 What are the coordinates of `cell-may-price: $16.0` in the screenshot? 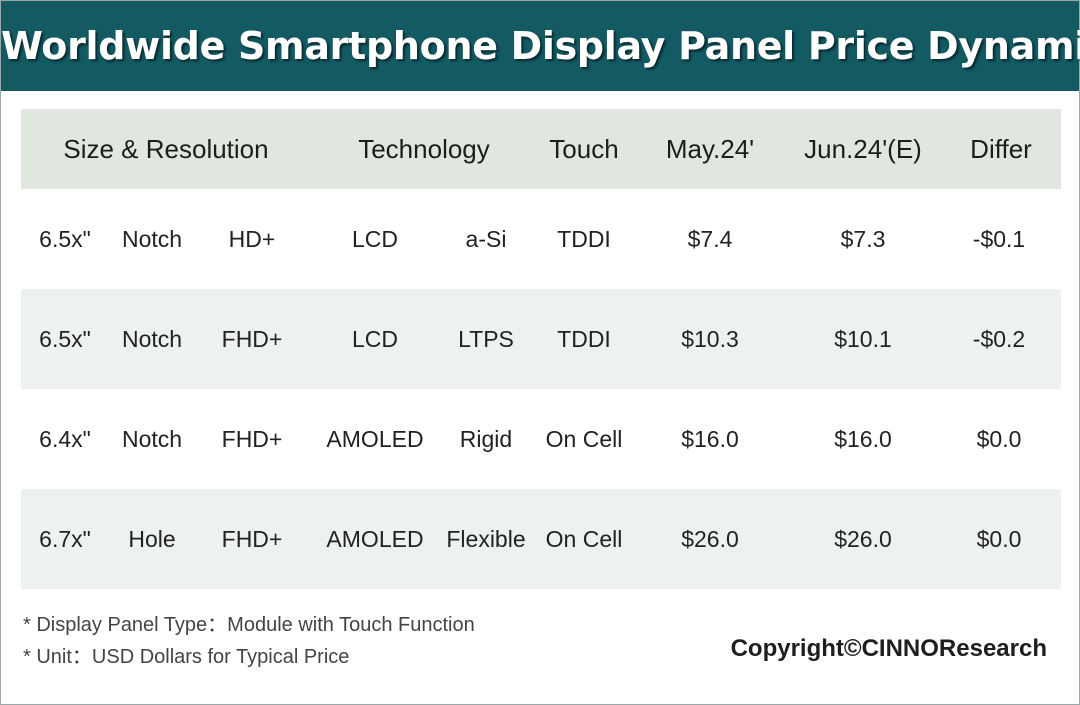 It's located at (710, 438).